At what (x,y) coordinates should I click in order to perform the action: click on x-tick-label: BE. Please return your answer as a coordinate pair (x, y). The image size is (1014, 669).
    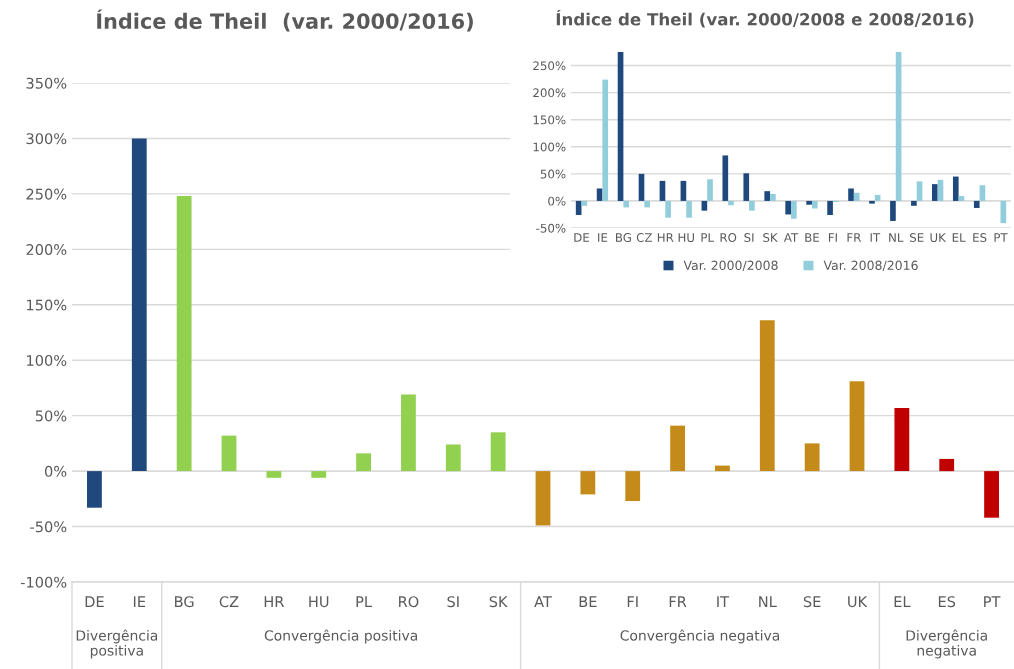
    Looking at the image, I should click on (812, 237).